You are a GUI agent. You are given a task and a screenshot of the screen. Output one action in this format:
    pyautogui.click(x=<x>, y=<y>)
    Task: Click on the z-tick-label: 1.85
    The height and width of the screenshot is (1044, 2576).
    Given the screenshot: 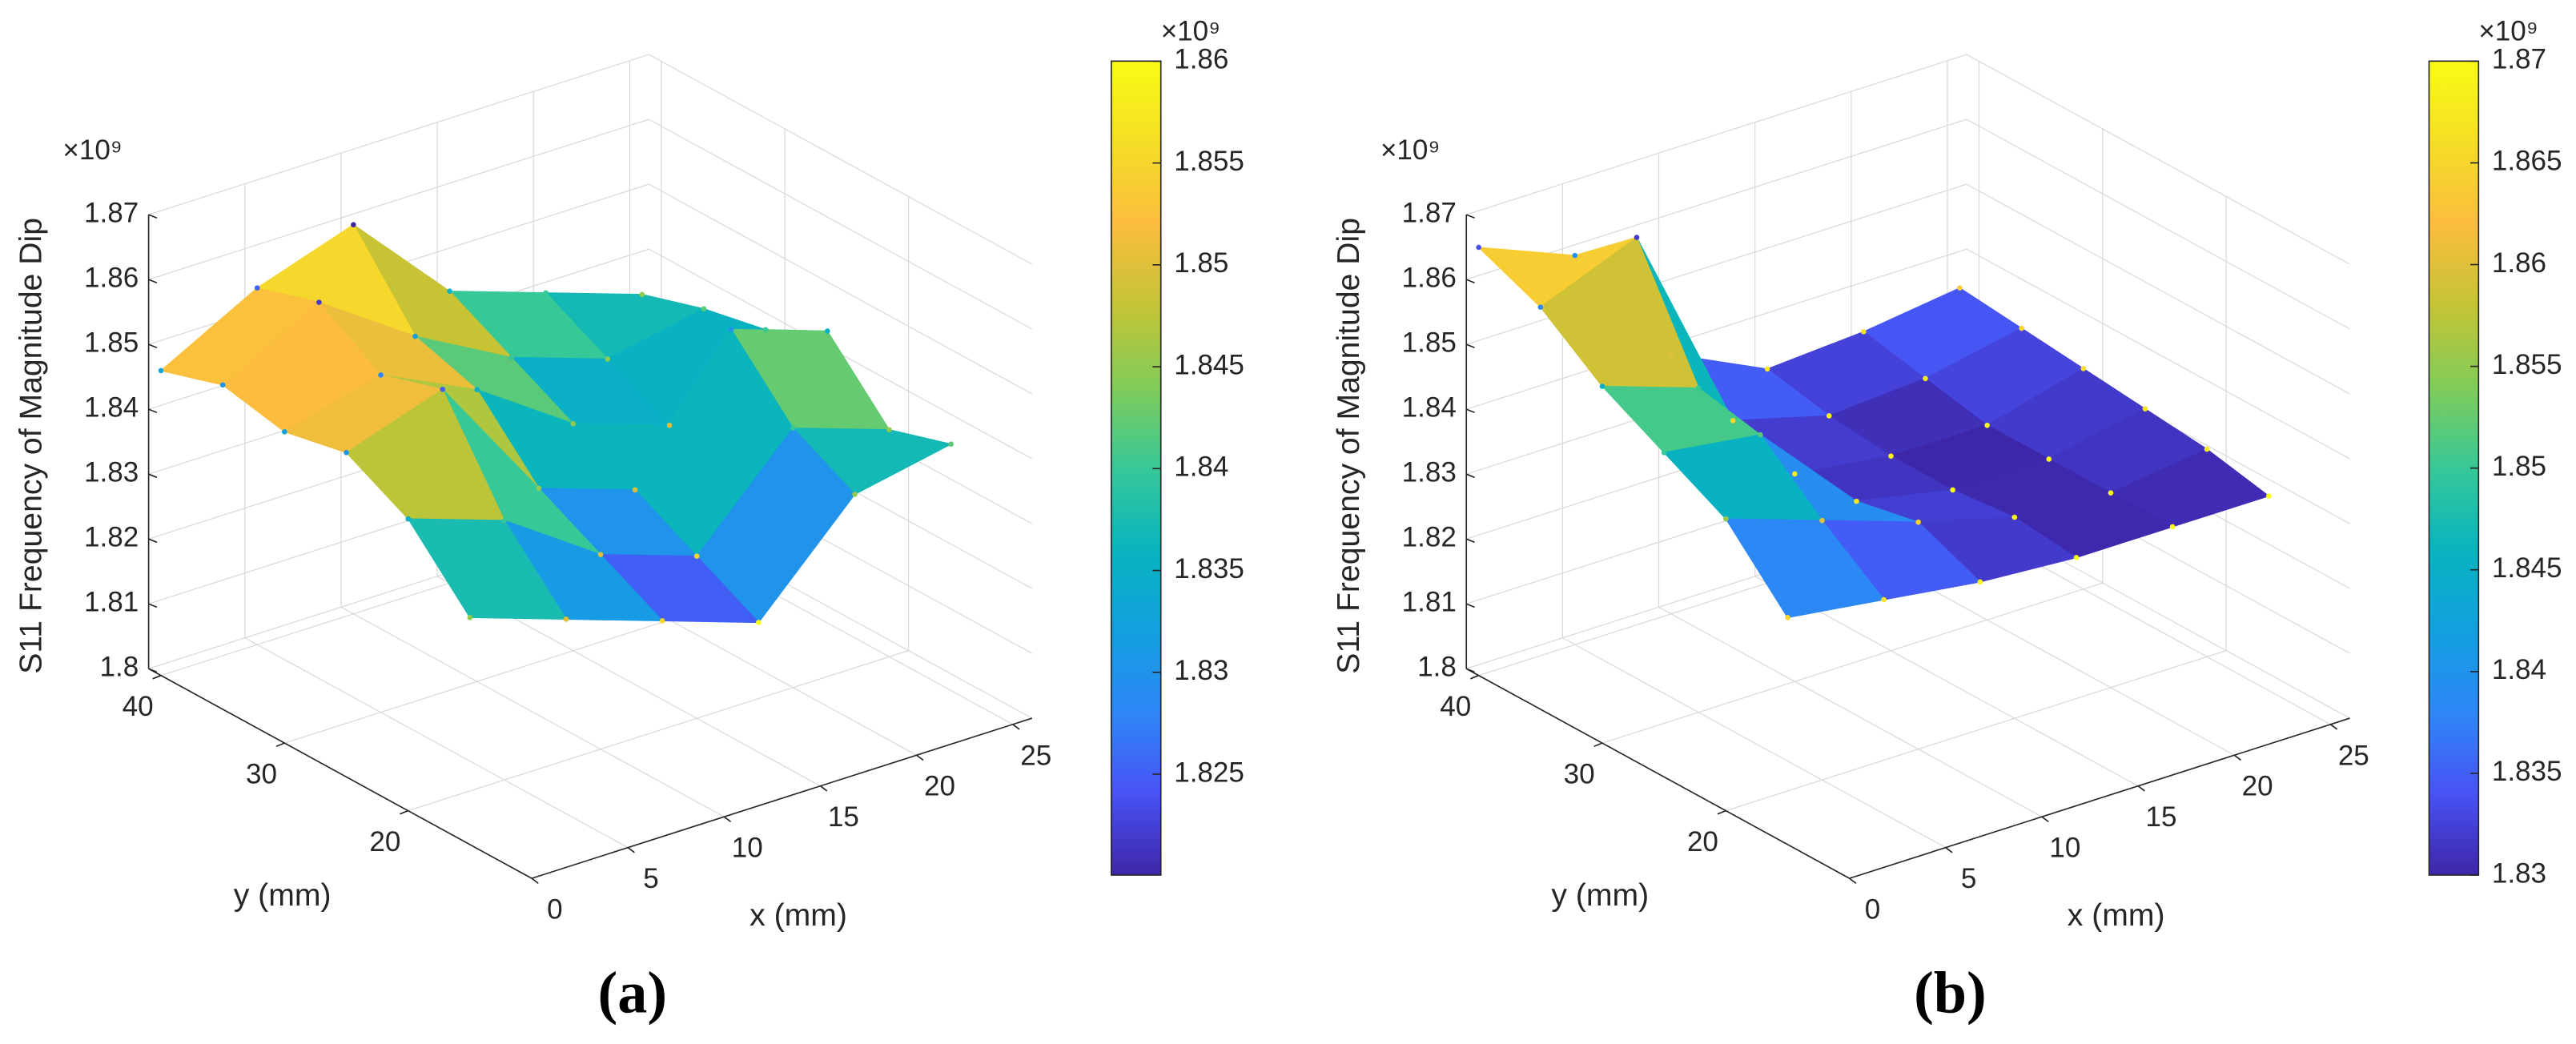 What is the action you would take?
    pyautogui.click(x=1429, y=343)
    